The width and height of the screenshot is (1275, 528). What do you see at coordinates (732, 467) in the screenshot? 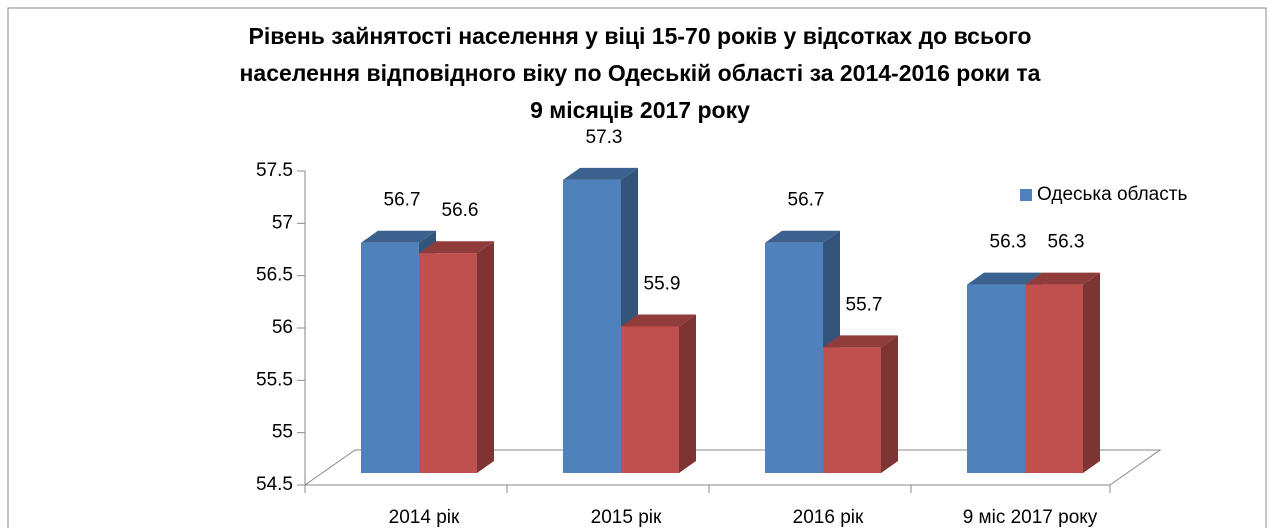
I see `floor` at bounding box center [732, 467].